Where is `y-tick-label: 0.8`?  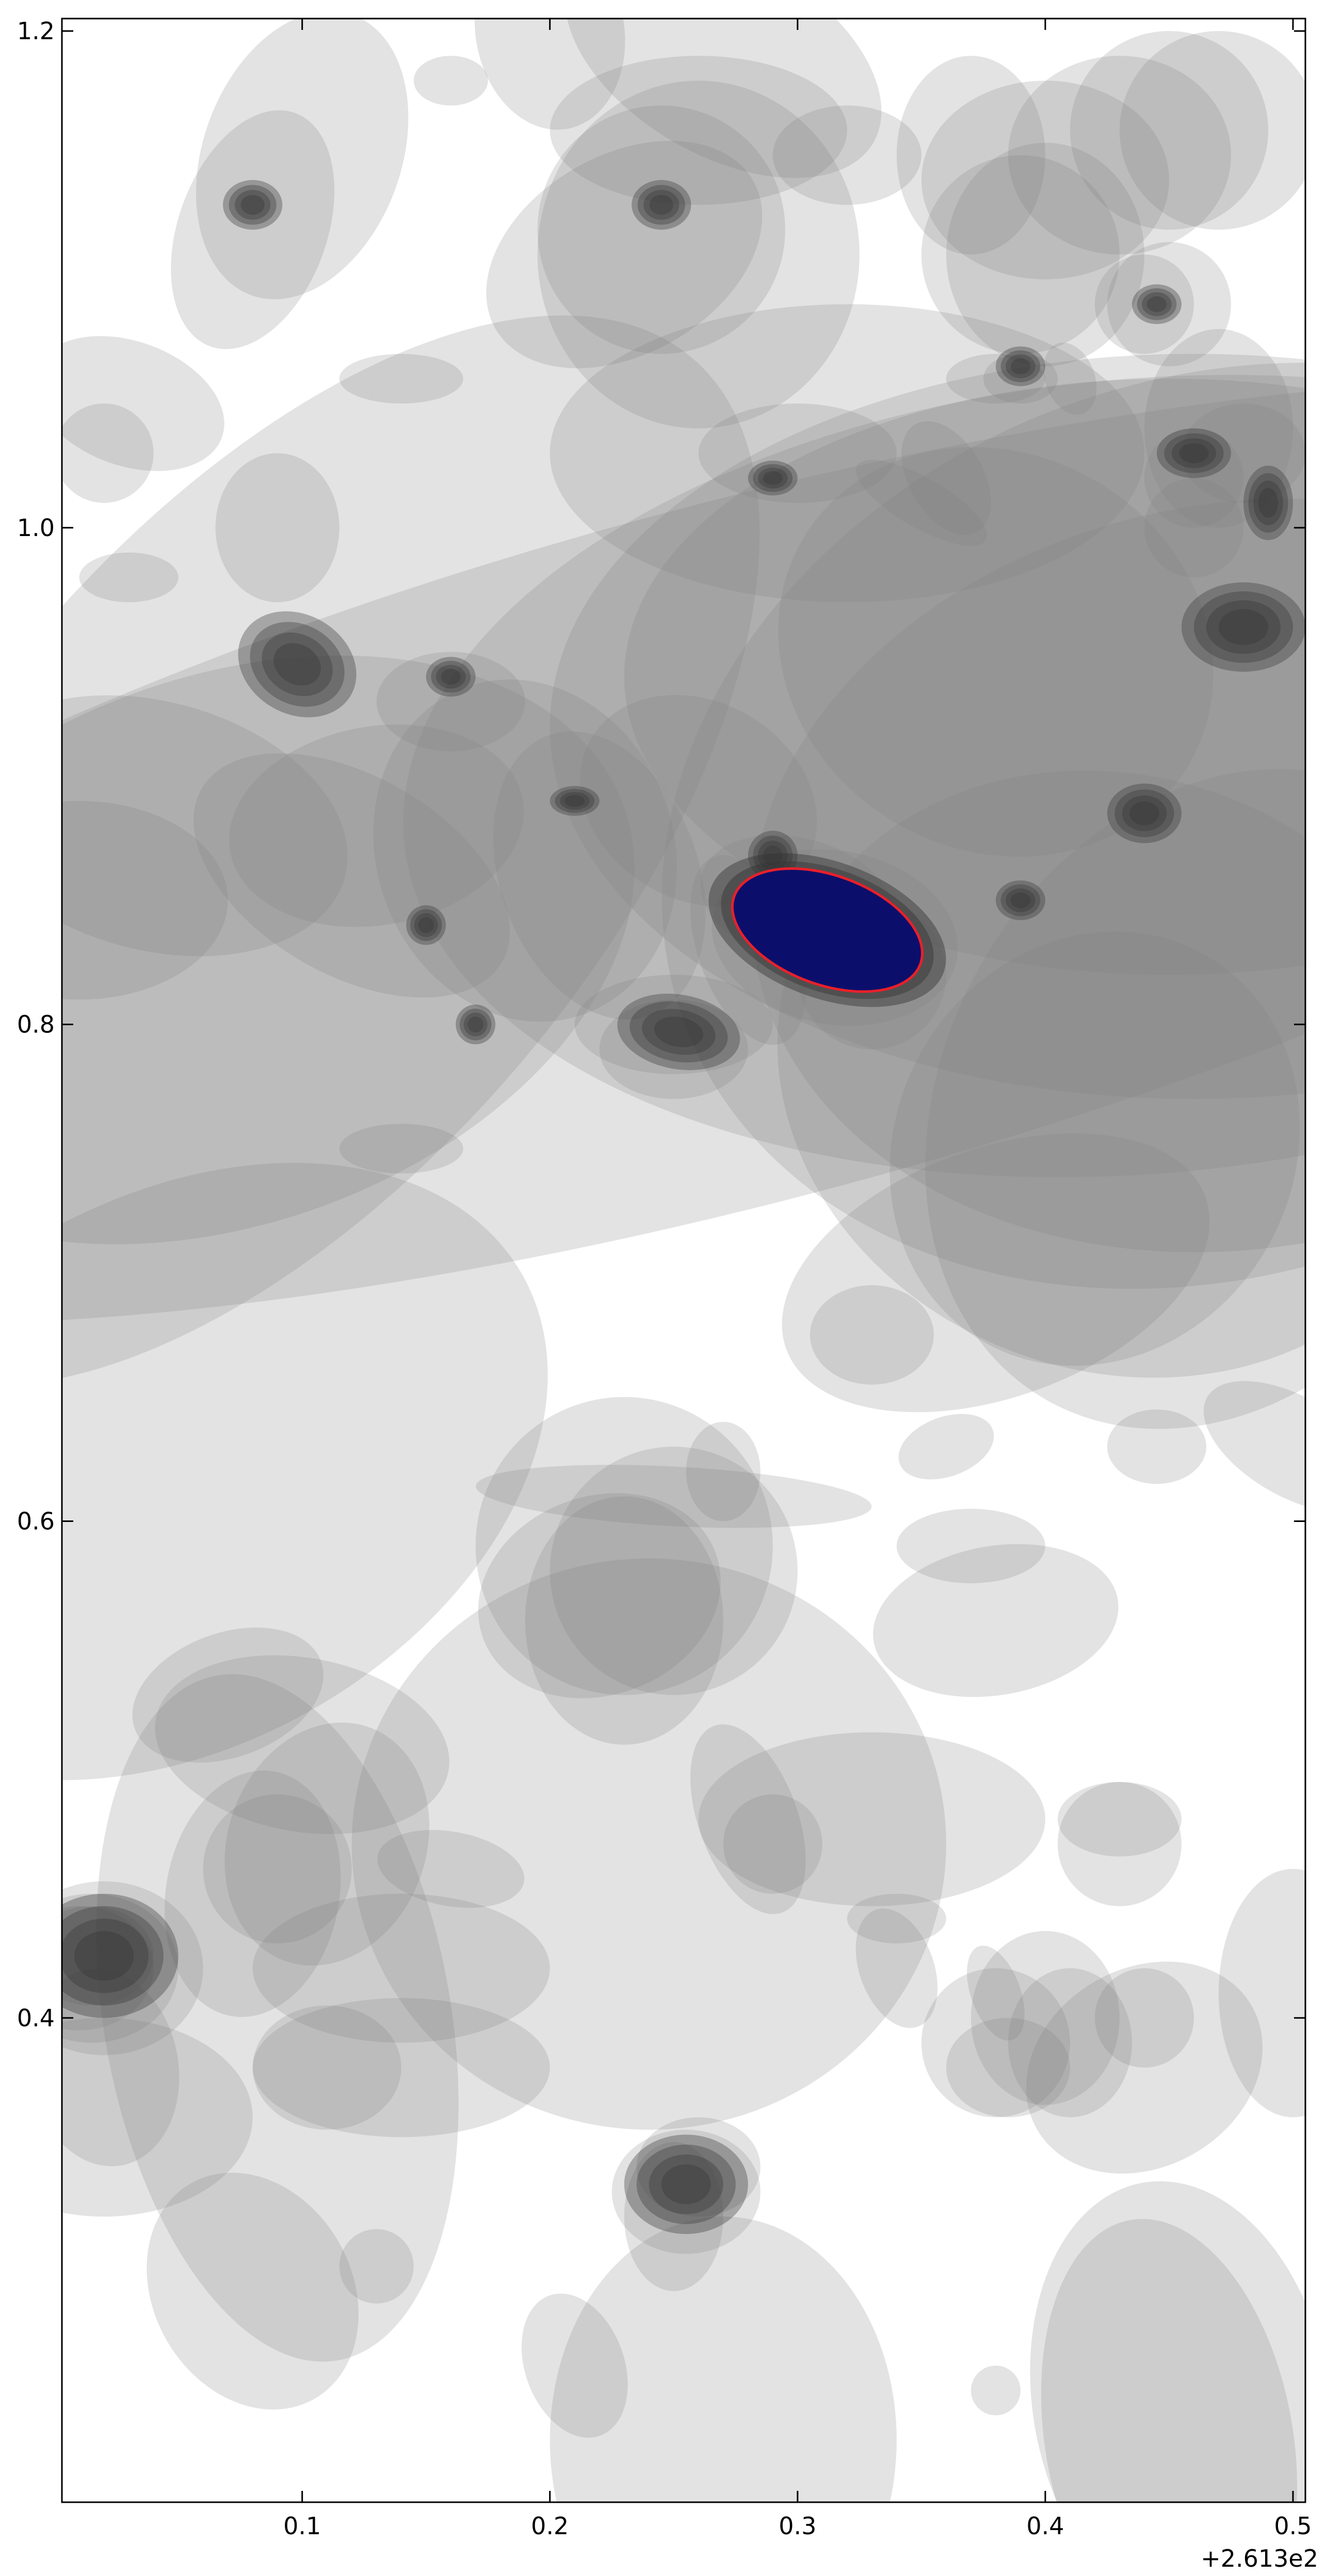
y-tick-label: 0.8 is located at coordinates (36, 1025).